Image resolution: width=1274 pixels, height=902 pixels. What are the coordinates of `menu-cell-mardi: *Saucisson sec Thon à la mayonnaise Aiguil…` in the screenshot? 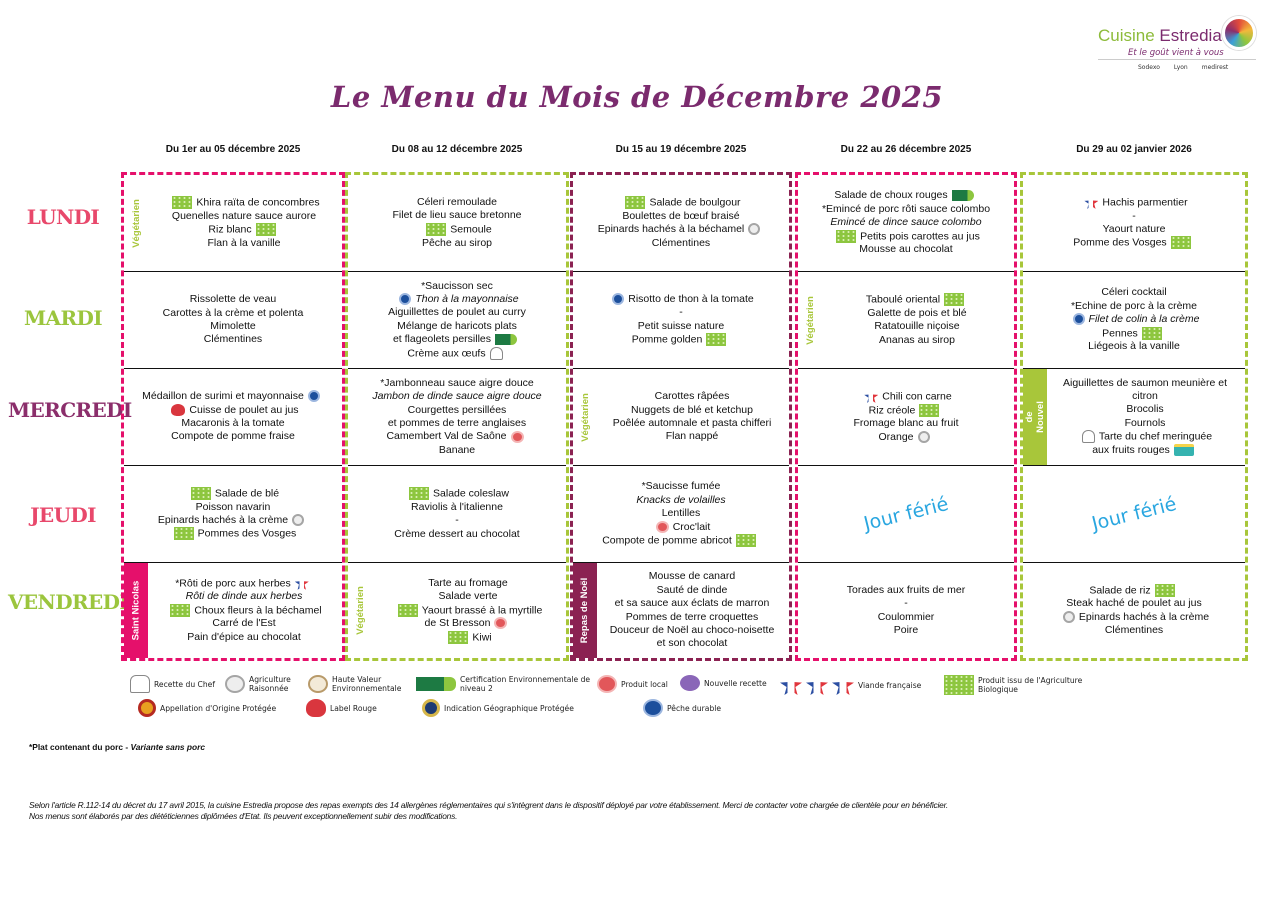 It's located at (457, 320).